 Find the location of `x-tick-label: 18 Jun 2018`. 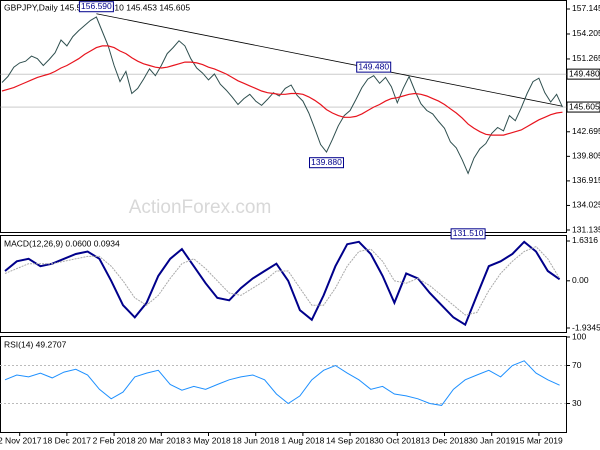

x-tick-label: 18 Jun 2018 is located at coordinates (255, 440).